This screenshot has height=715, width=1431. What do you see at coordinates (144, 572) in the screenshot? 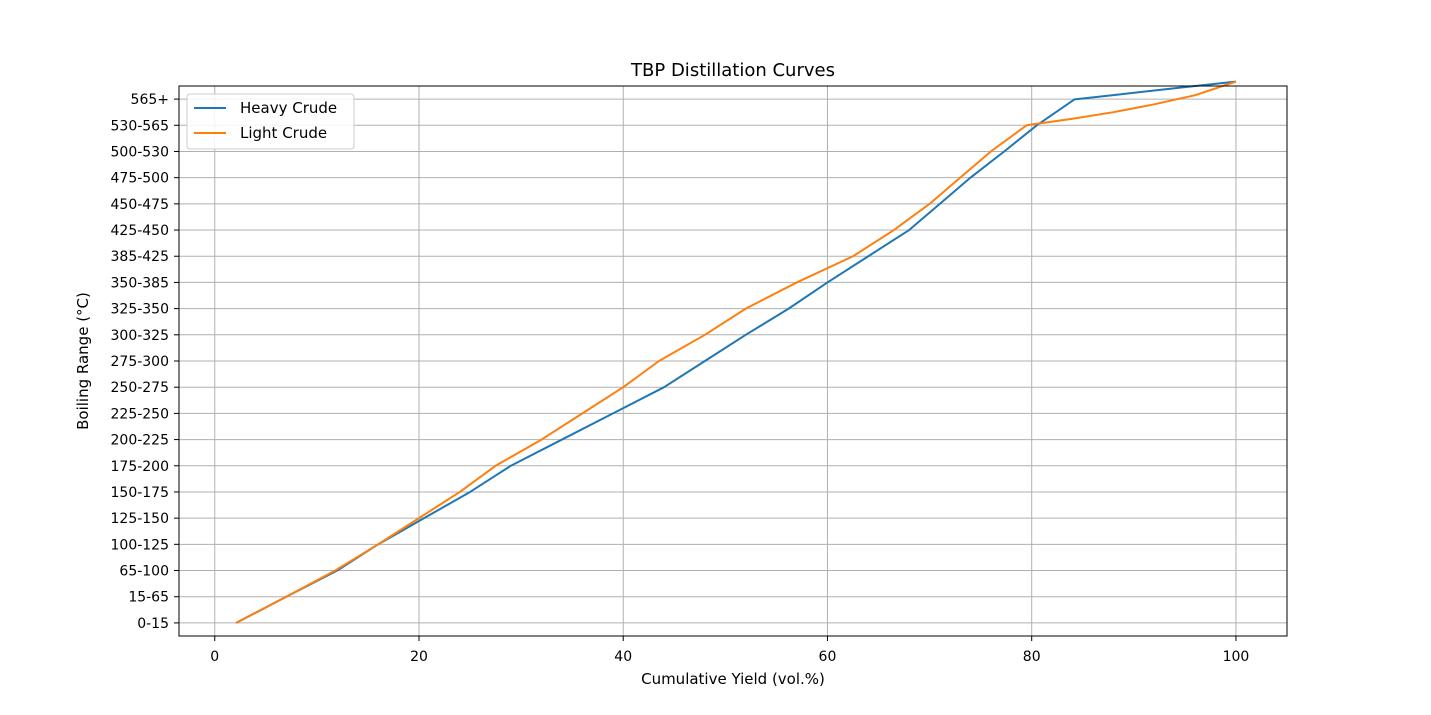
I see `y-tick-label: 65-100` at bounding box center [144, 572].